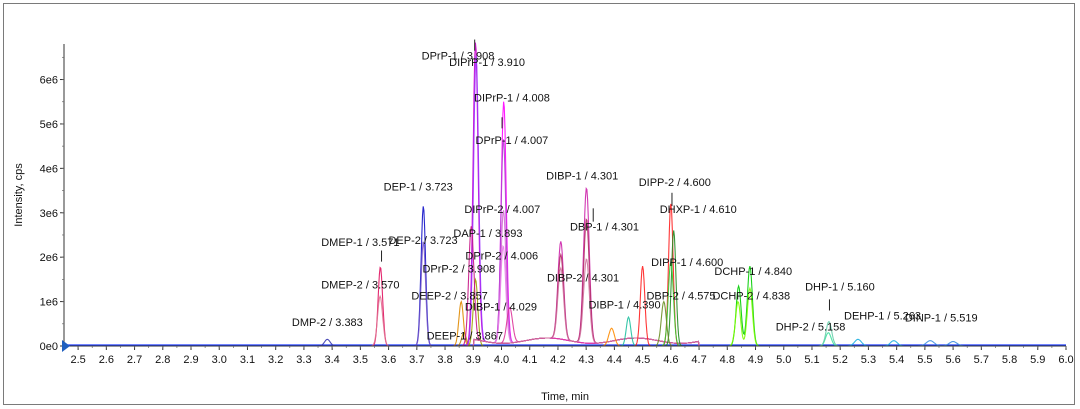  I want to click on x-tick-label: 4.8, so click(727, 360).